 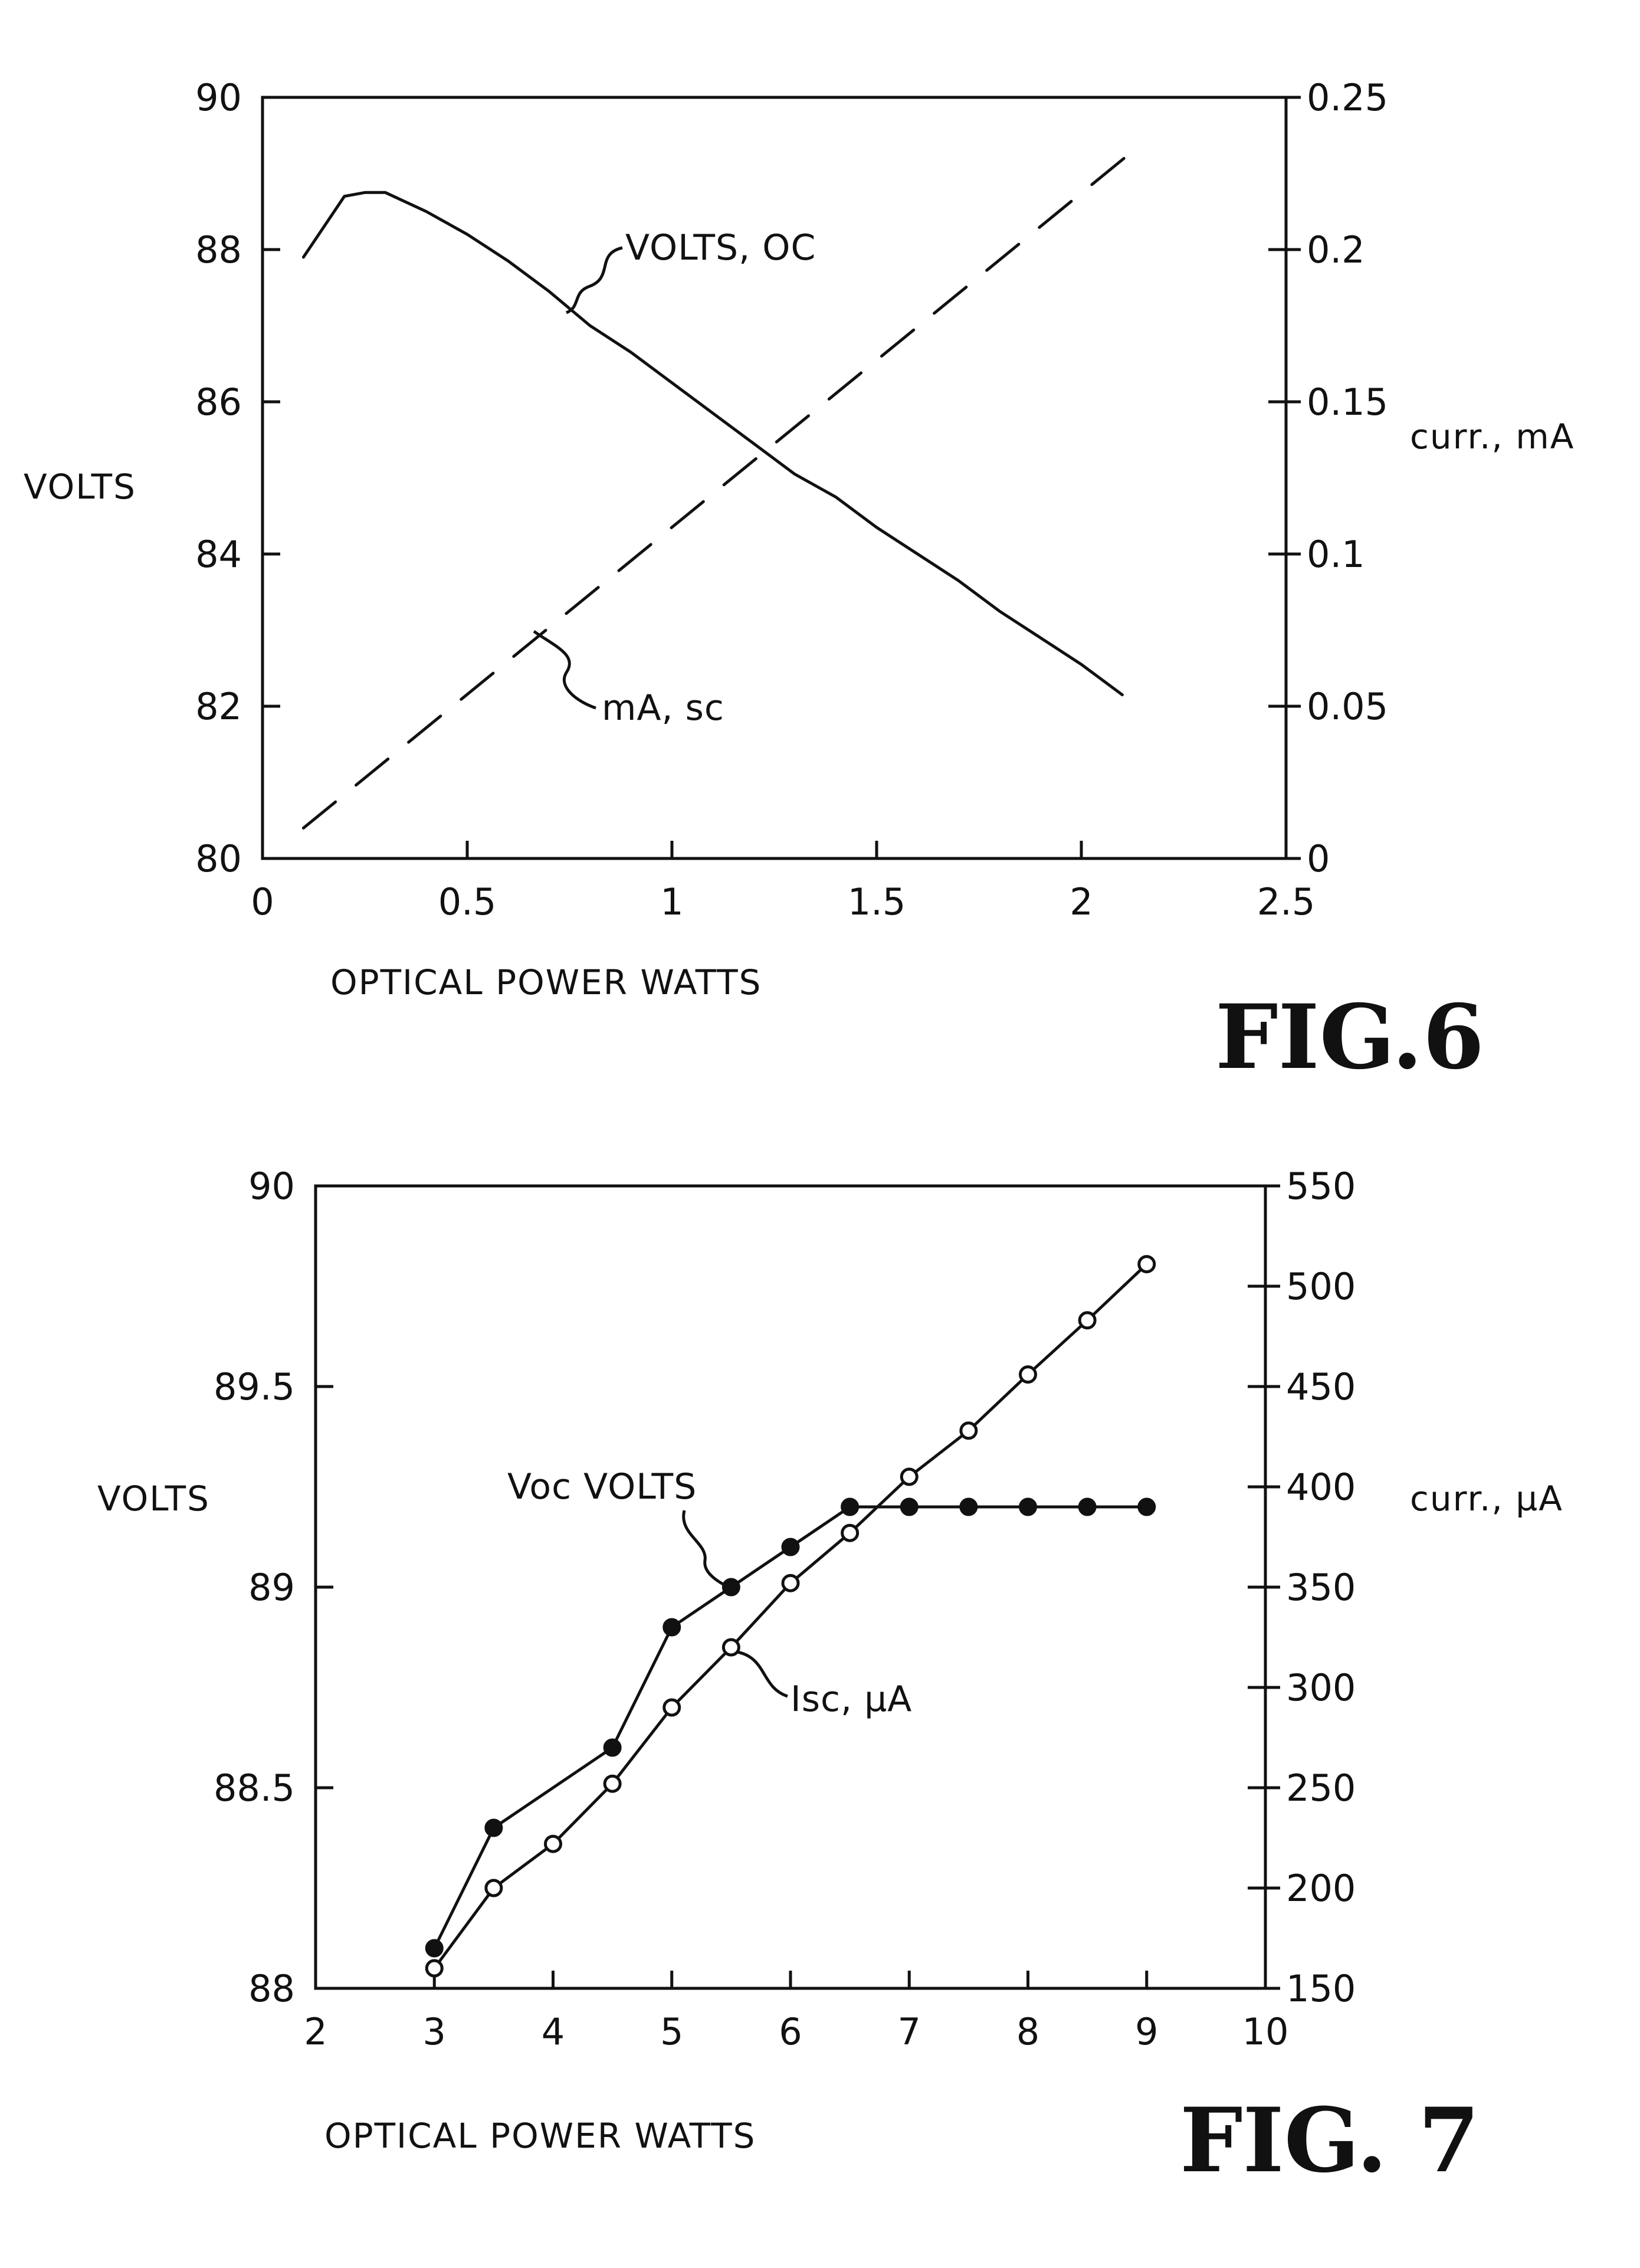 What do you see at coordinates (1492, 437) in the screenshot?
I see `fig6-right-axis-label: curr., mA` at bounding box center [1492, 437].